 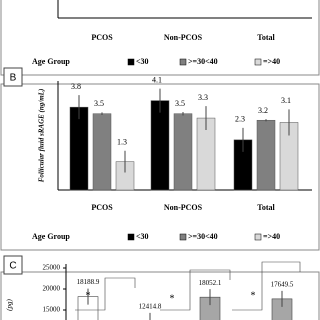 What do you see at coordinates (52, 310) in the screenshot?
I see `y-tick-label: 15000` at bounding box center [52, 310].